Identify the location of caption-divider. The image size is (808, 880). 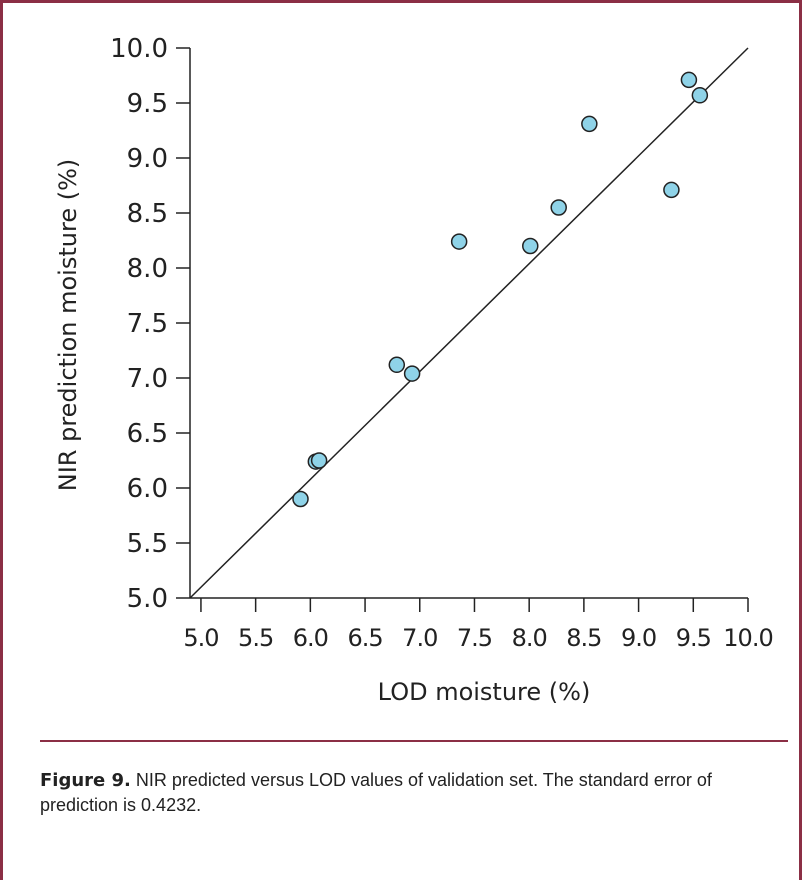
(414, 741).